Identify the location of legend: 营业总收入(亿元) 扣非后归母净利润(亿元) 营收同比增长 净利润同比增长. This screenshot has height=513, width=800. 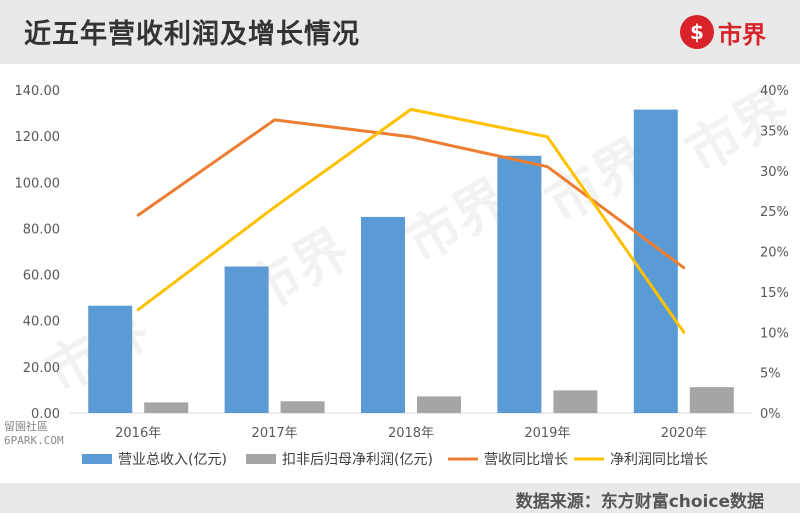
(395, 459).